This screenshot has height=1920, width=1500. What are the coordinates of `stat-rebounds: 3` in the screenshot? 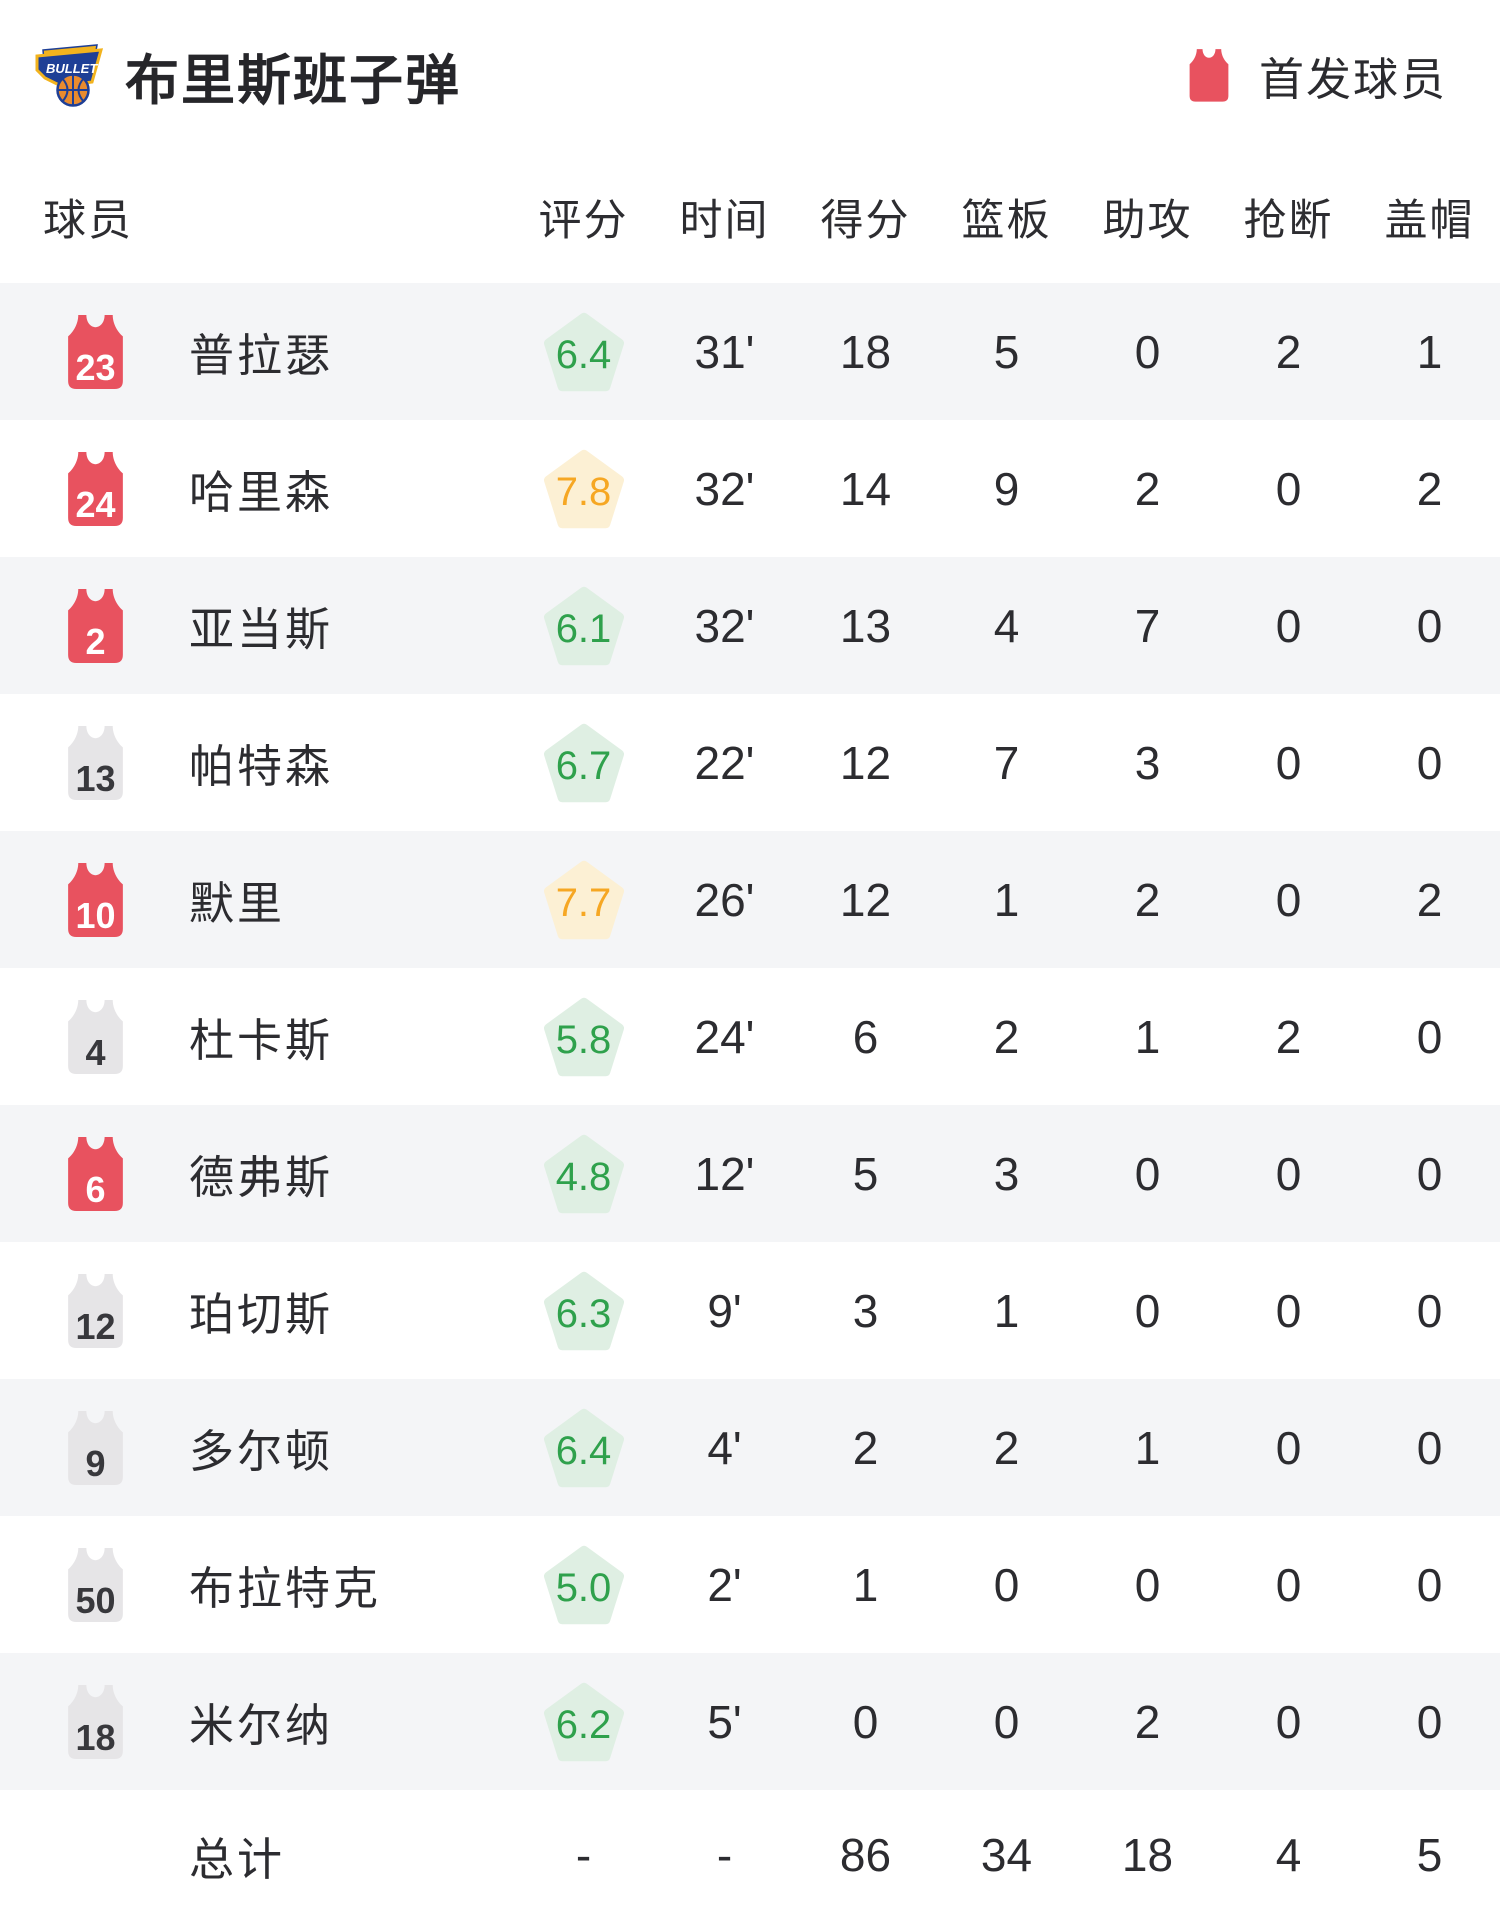 It's located at (1006, 1173).